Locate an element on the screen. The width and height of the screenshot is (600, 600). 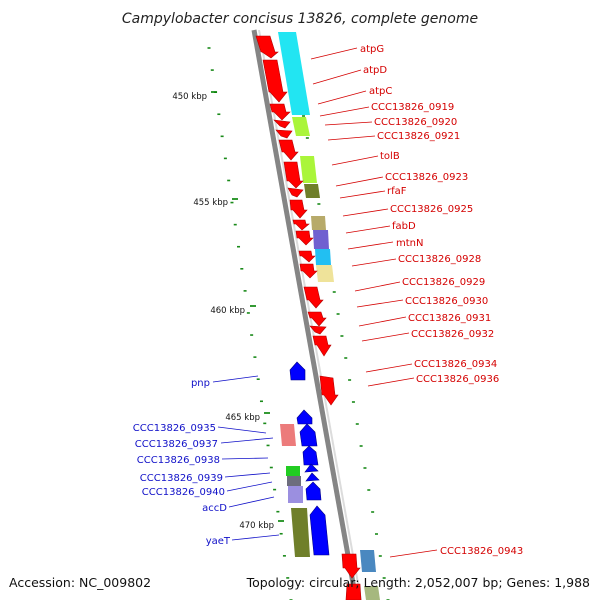
gene-label-forward: CCC13826_0934 is located at coordinates (455, 364).